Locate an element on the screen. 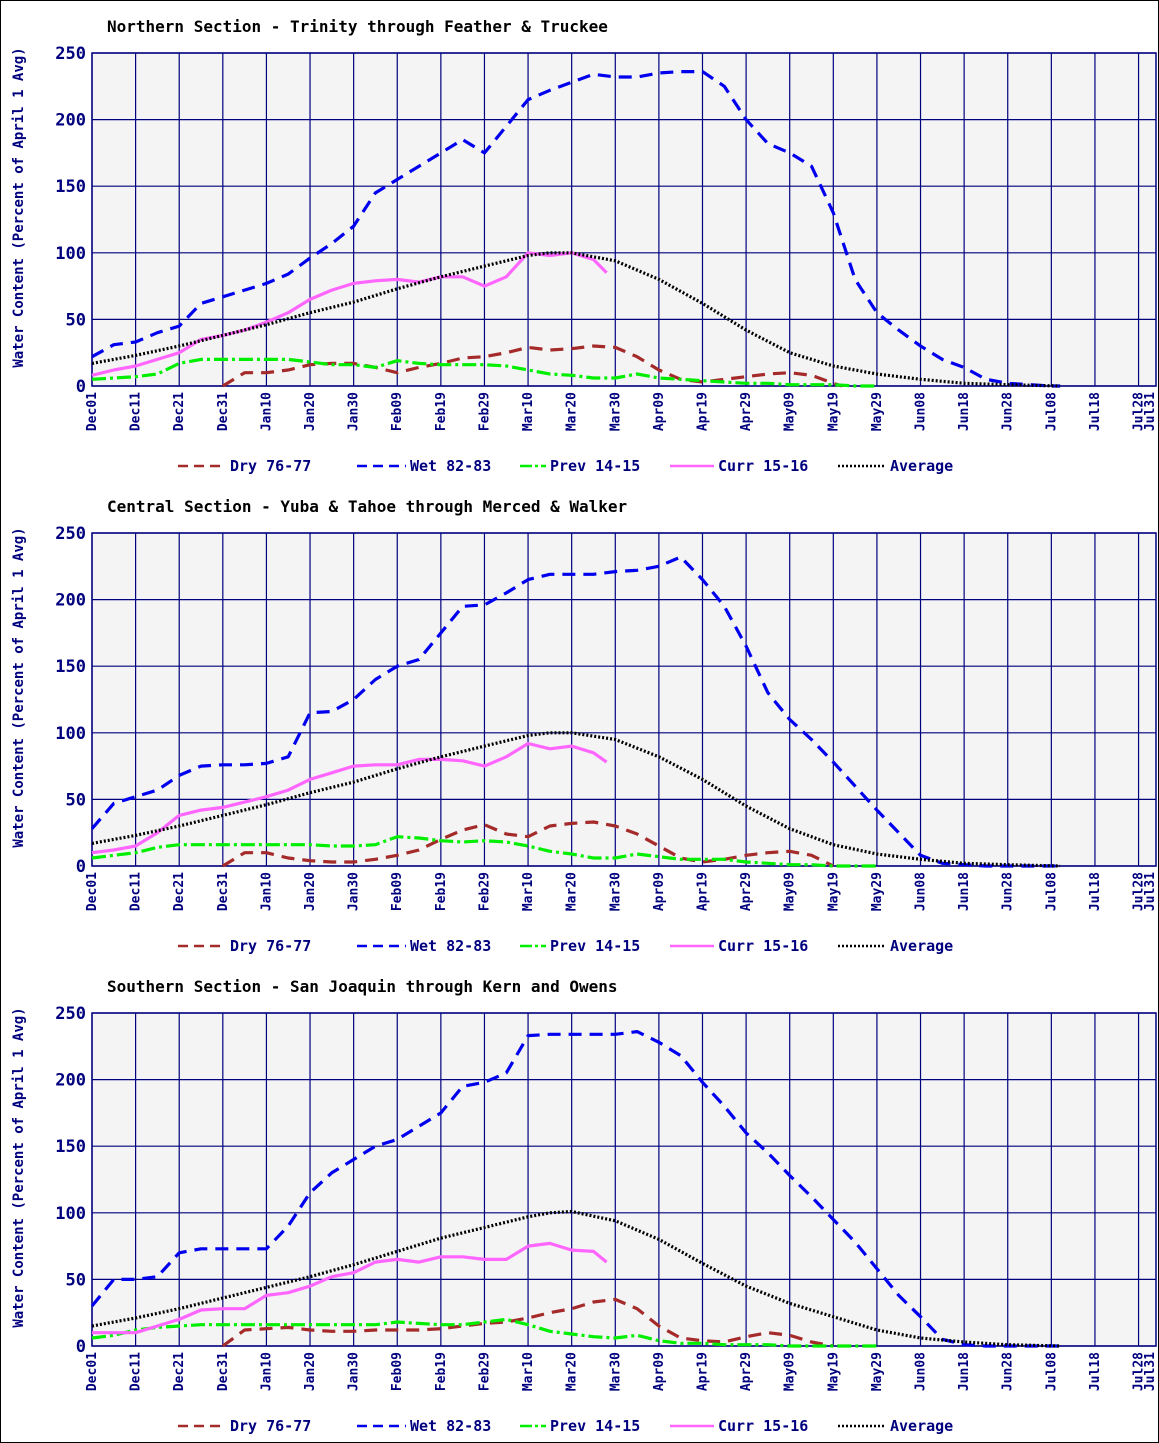  series-line-average is located at coordinates (576, 319).